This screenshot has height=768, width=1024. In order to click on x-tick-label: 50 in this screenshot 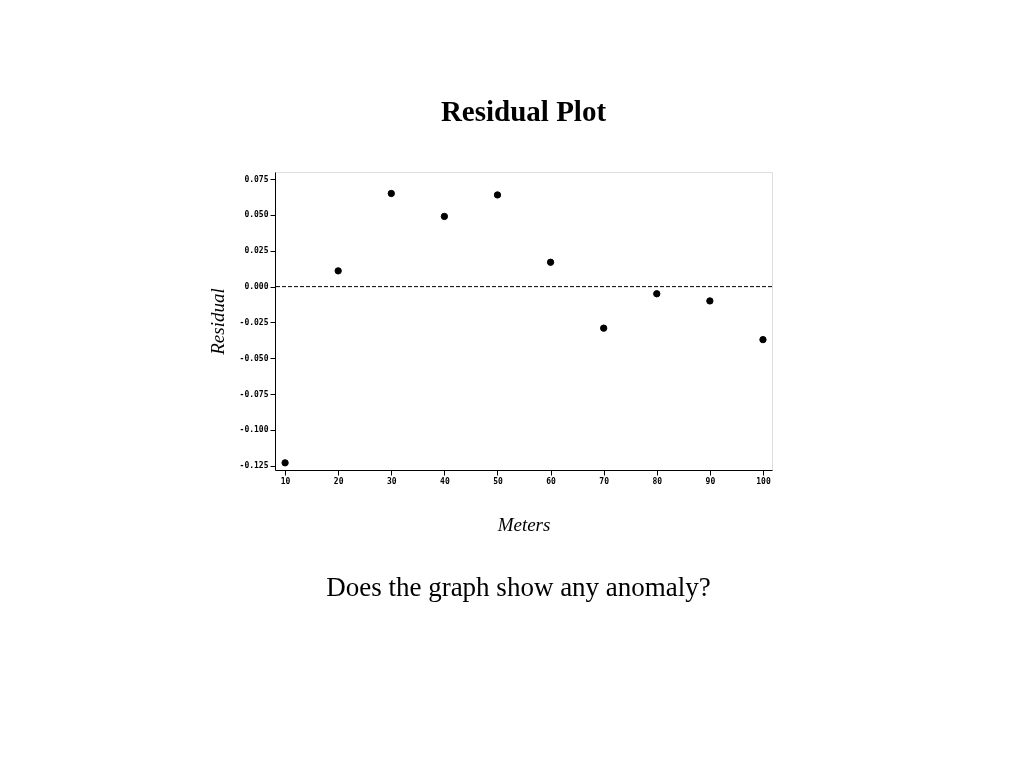, I will do `click(498, 481)`.